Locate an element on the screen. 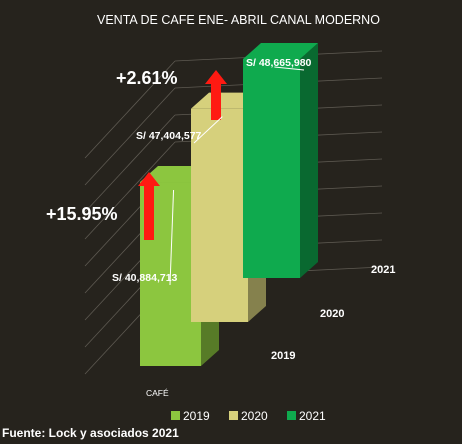 Image resolution: width=462 pixels, height=444 pixels. value-label-2020: S/ 47,404,577 is located at coordinates (169, 136).